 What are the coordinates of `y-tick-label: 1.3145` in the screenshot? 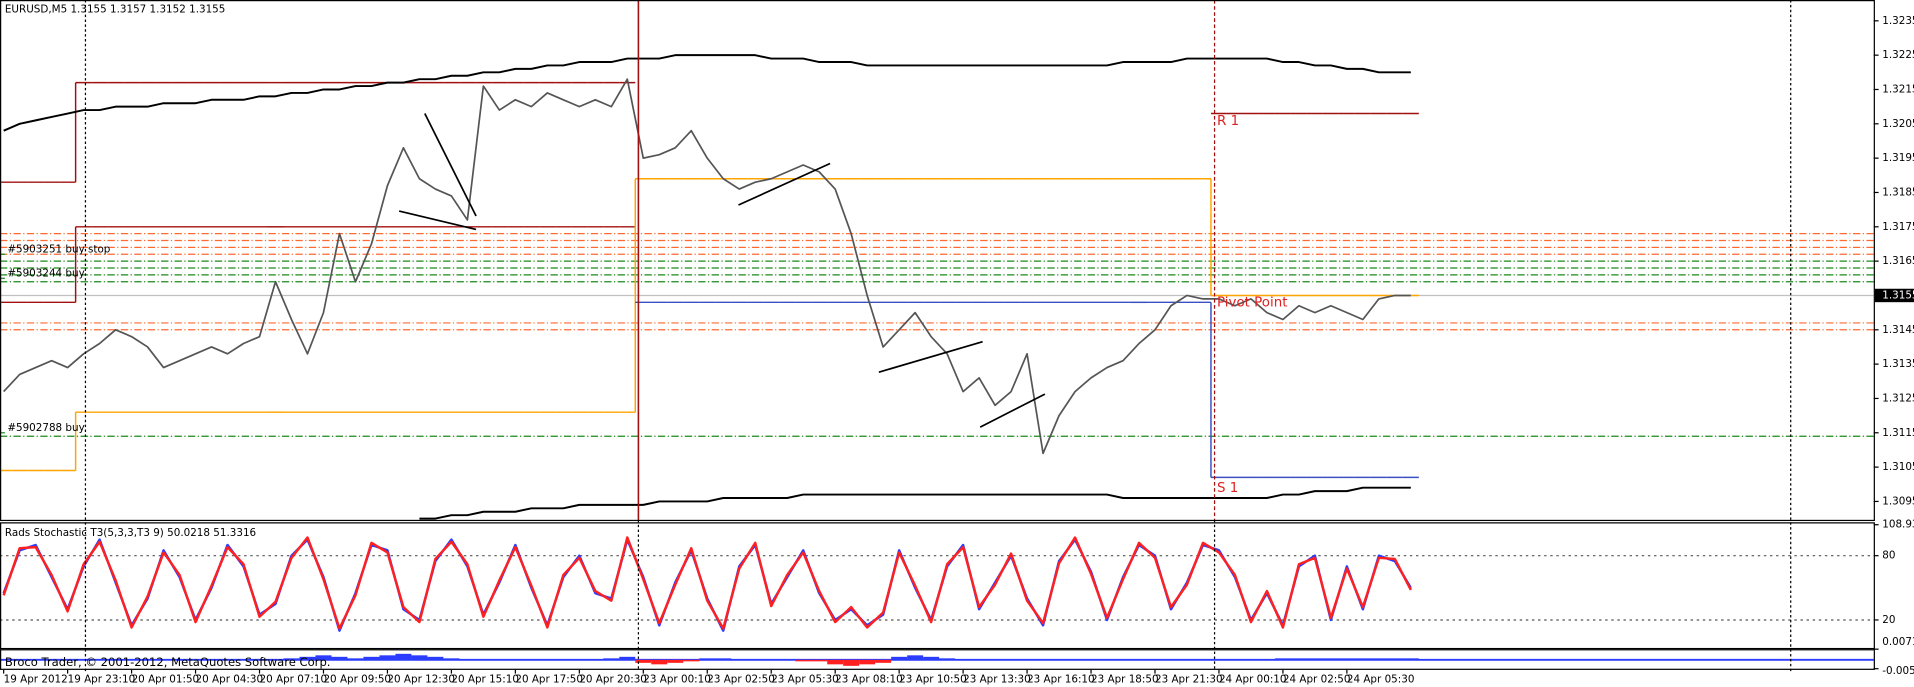 It's located at (1898, 330).